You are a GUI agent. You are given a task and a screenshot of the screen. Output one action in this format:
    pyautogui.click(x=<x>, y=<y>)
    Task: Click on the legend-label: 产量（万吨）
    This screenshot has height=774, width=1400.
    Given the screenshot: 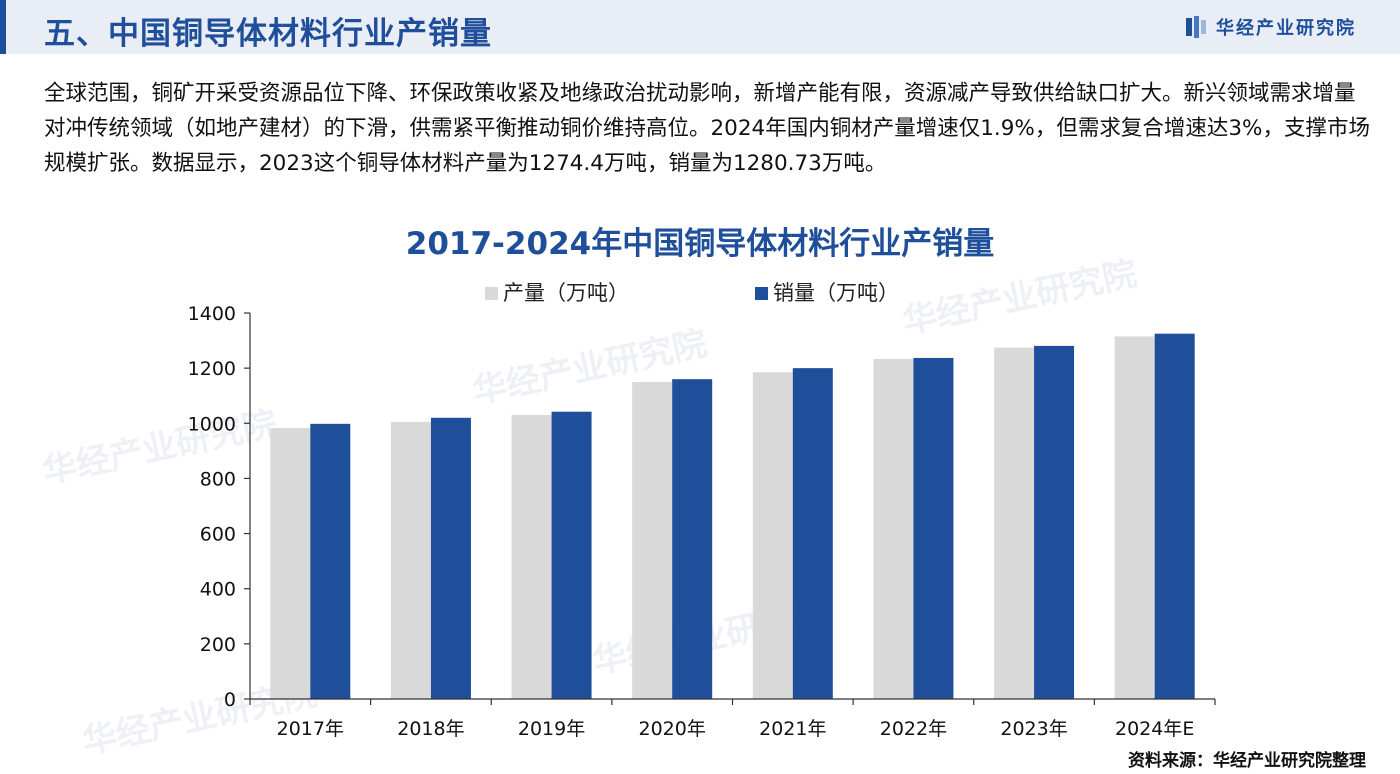 What is the action you would take?
    pyautogui.click(x=566, y=293)
    